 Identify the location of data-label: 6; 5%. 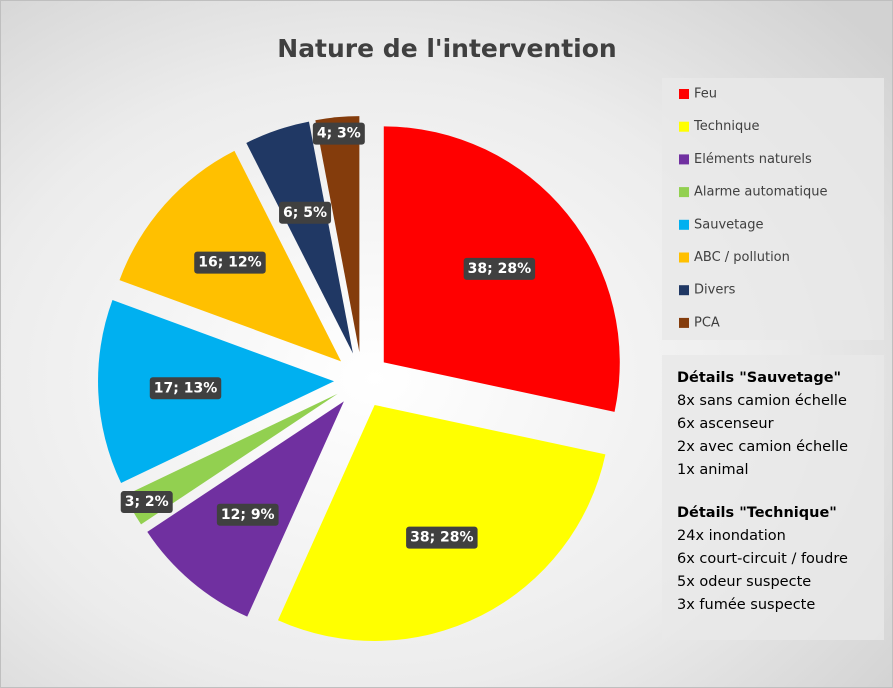
(305, 213).